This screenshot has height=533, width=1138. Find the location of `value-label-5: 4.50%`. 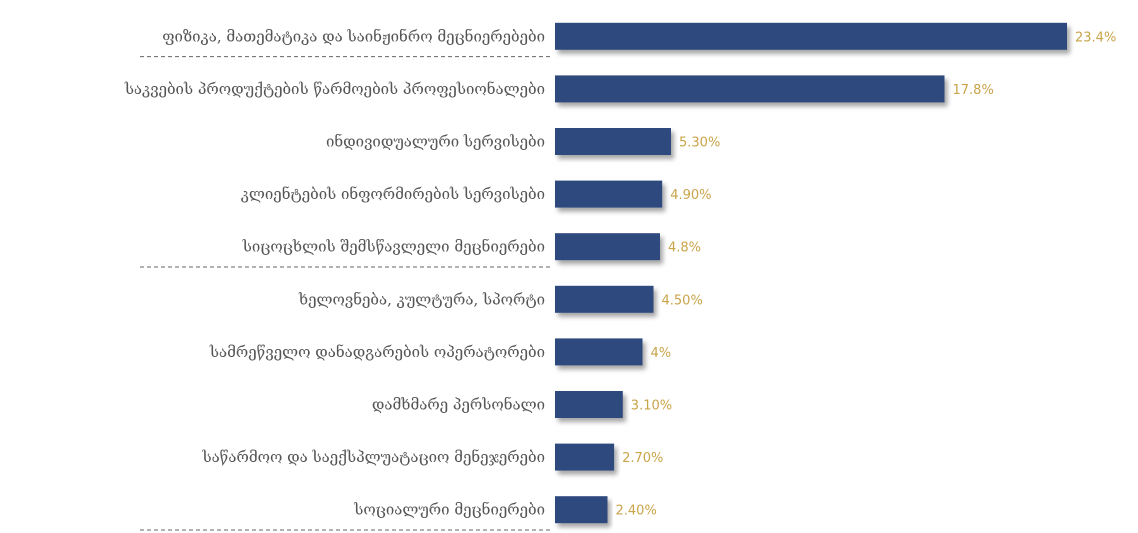

value-label-5: 4.50% is located at coordinates (682, 300).